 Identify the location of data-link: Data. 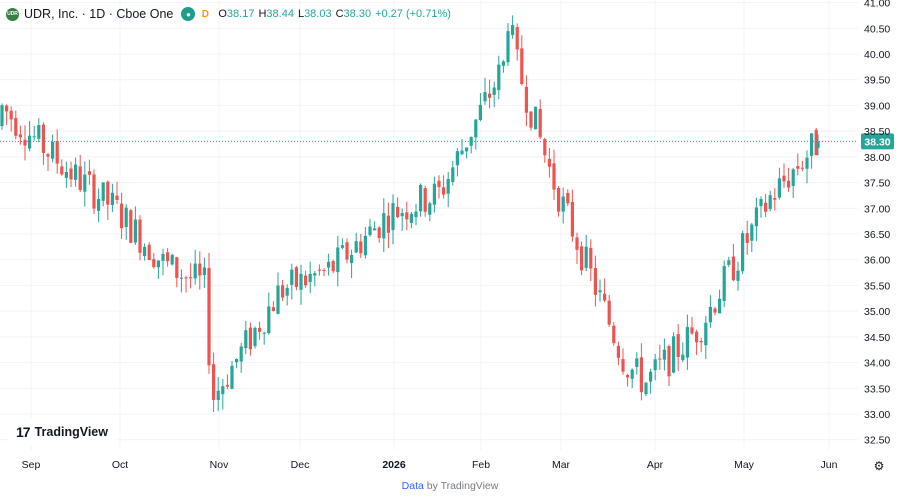
(412, 486).